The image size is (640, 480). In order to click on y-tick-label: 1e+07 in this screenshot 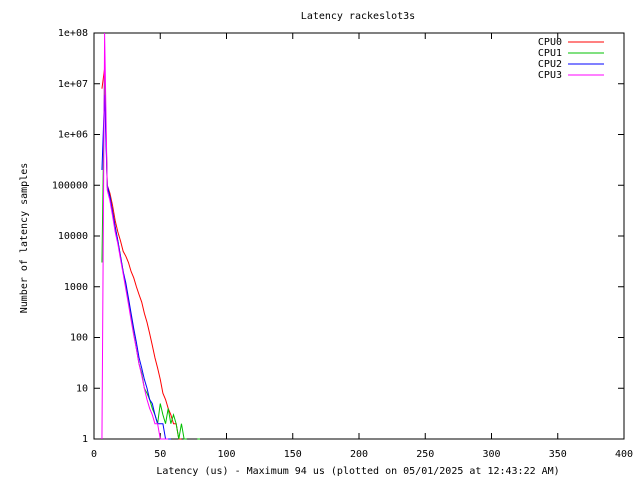, I will do `click(73, 84)`.